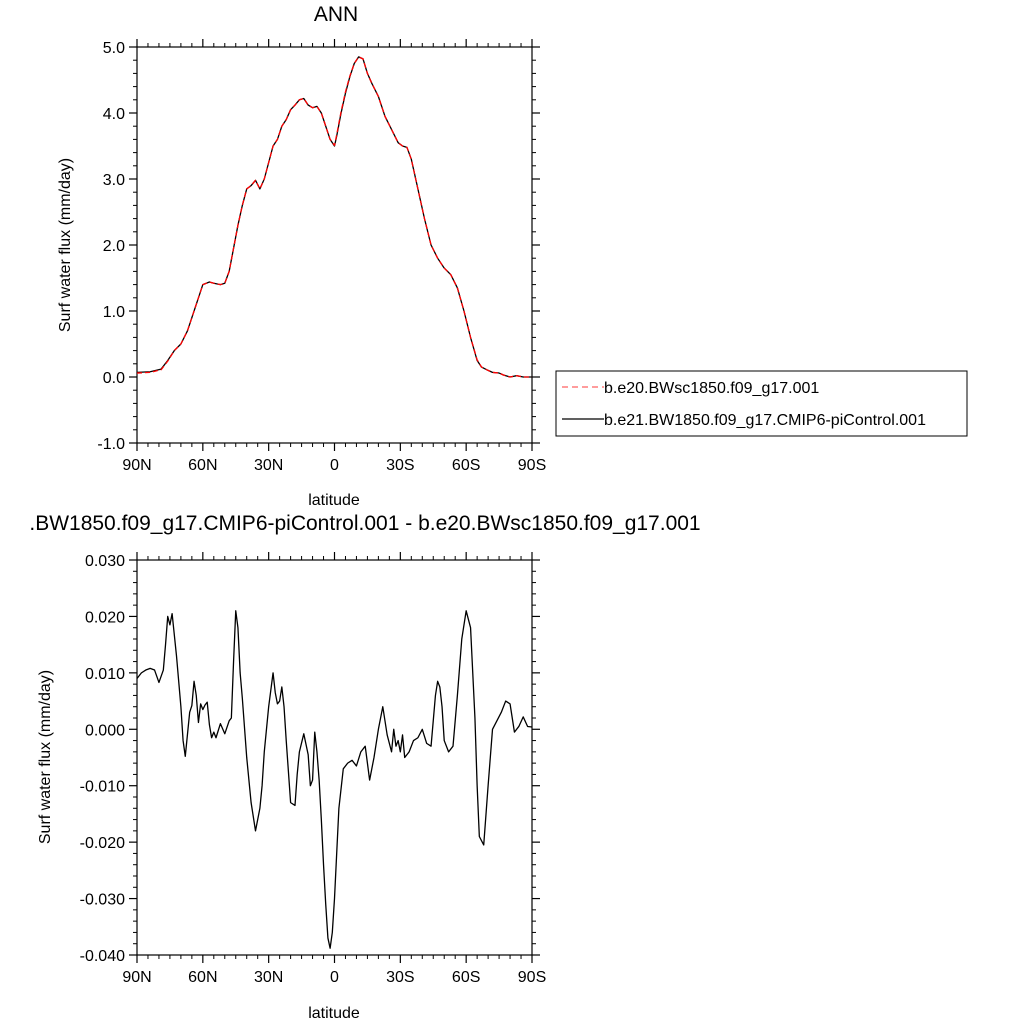 The image size is (1024, 1024). Describe the element at coordinates (334, 500) in the screenshot. I see `top-x-axis-label: latitude` at that location.